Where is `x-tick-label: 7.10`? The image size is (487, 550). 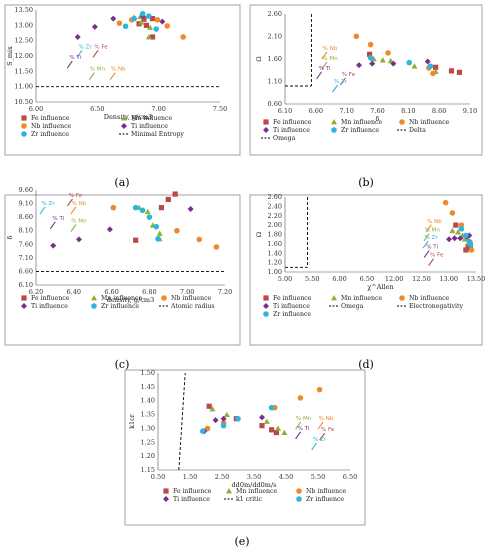 x-tick-label: 7.10 is located at coordinates (346, 111).